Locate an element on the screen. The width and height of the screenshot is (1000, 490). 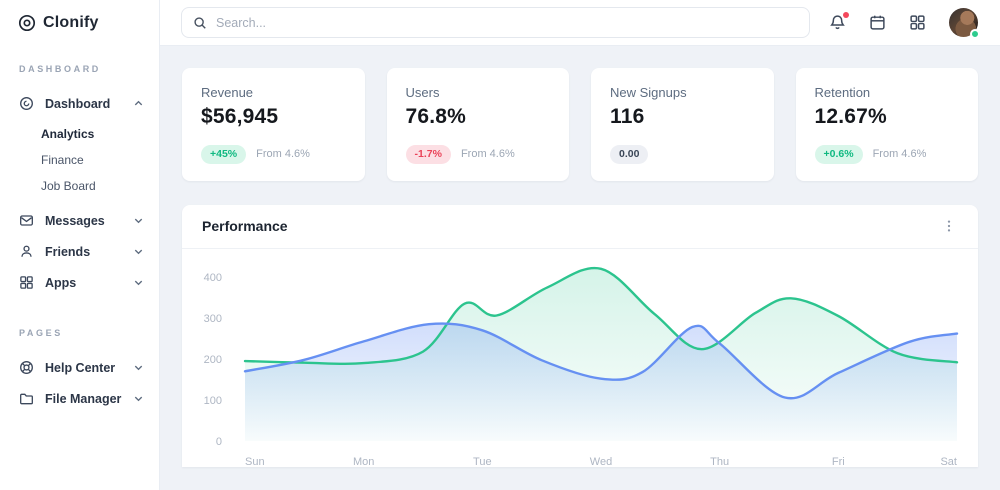
sidebar-item-label: Messages is located at coordinates (75, 220).